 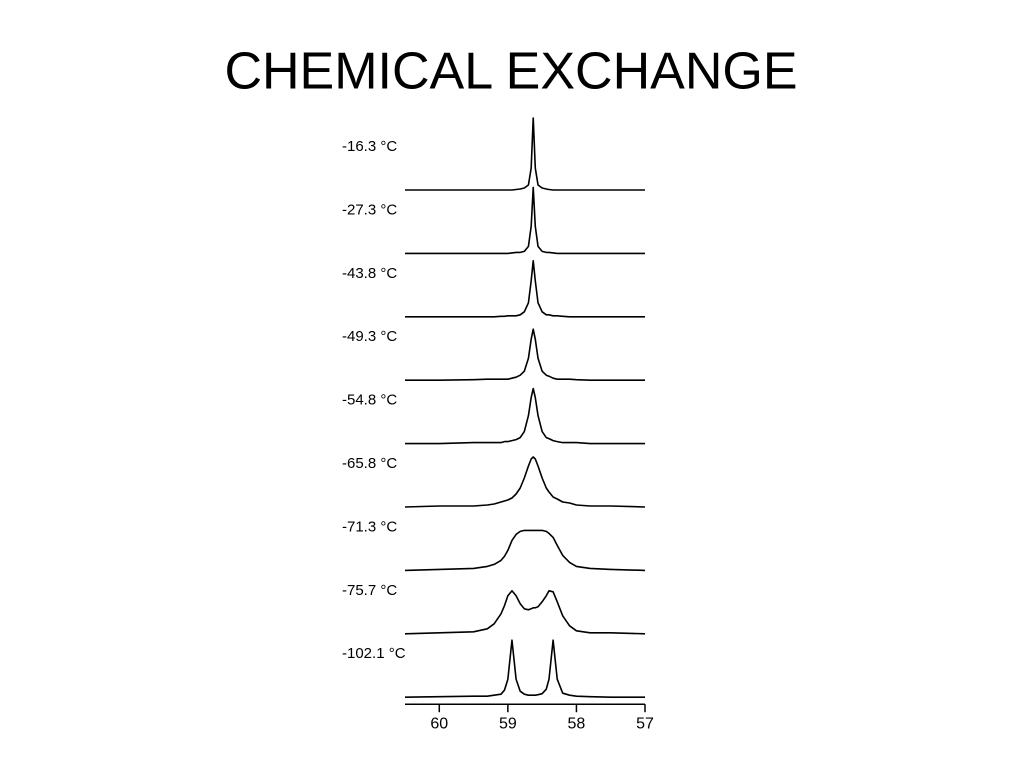 I want to click on series-label: -102.1 °C, so click(x=374, y=653).